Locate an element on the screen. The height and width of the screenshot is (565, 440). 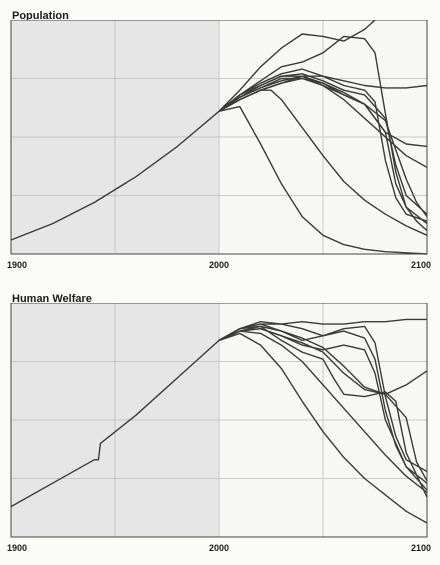
human-welfare-chart-title: Human Welfare is located at coordinates (52, 299).